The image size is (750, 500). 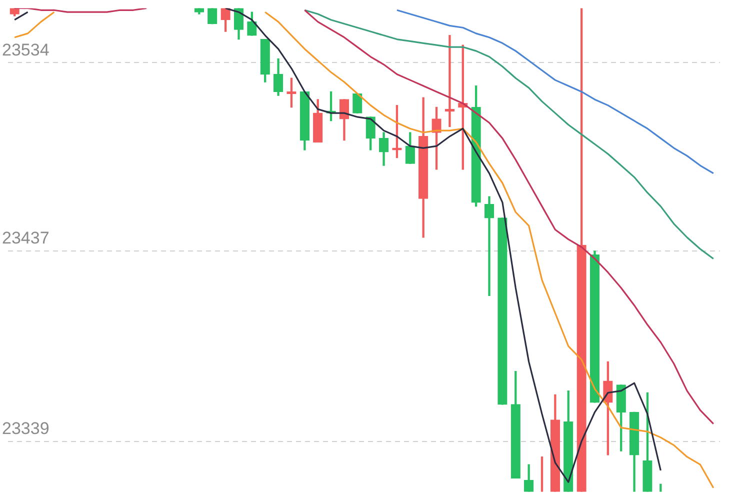 What do you see at coordinates (26, 50) in the screenshot?
I see `y-tick-label: 23534` at bounding box center [26, 50].